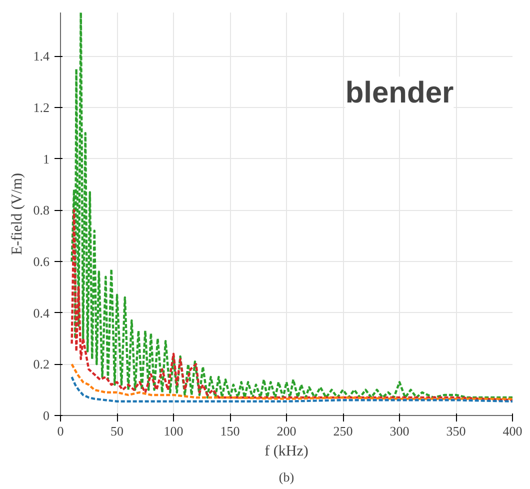 The height and width of the screenshot is (489, 530). Describe the element at coordinates (343, 431) in the screenshot. I see `x-tick-label: 250` at that location.